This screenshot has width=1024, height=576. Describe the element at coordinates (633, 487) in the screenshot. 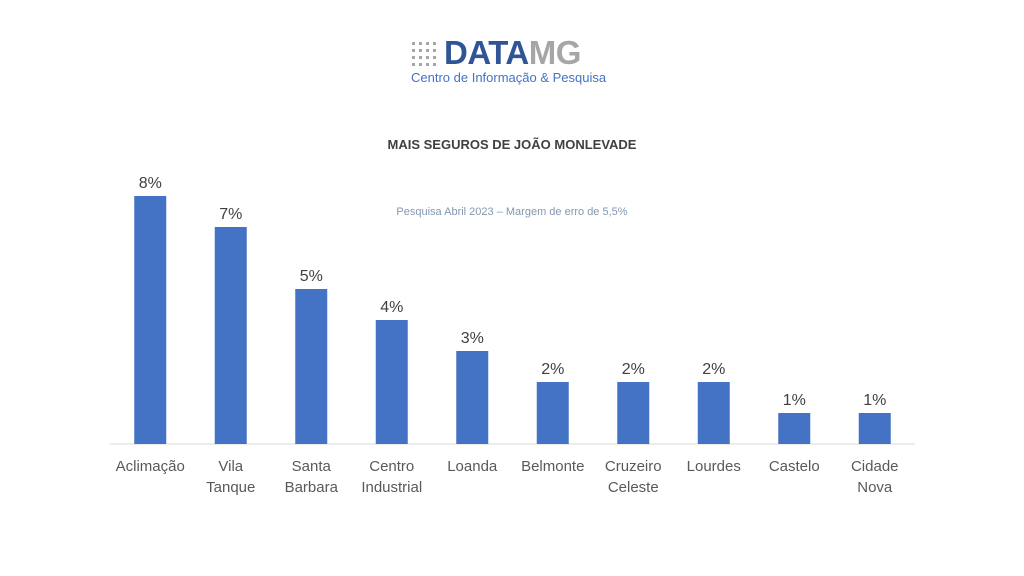

I see `category-label-6-1: Celeste` at that location.